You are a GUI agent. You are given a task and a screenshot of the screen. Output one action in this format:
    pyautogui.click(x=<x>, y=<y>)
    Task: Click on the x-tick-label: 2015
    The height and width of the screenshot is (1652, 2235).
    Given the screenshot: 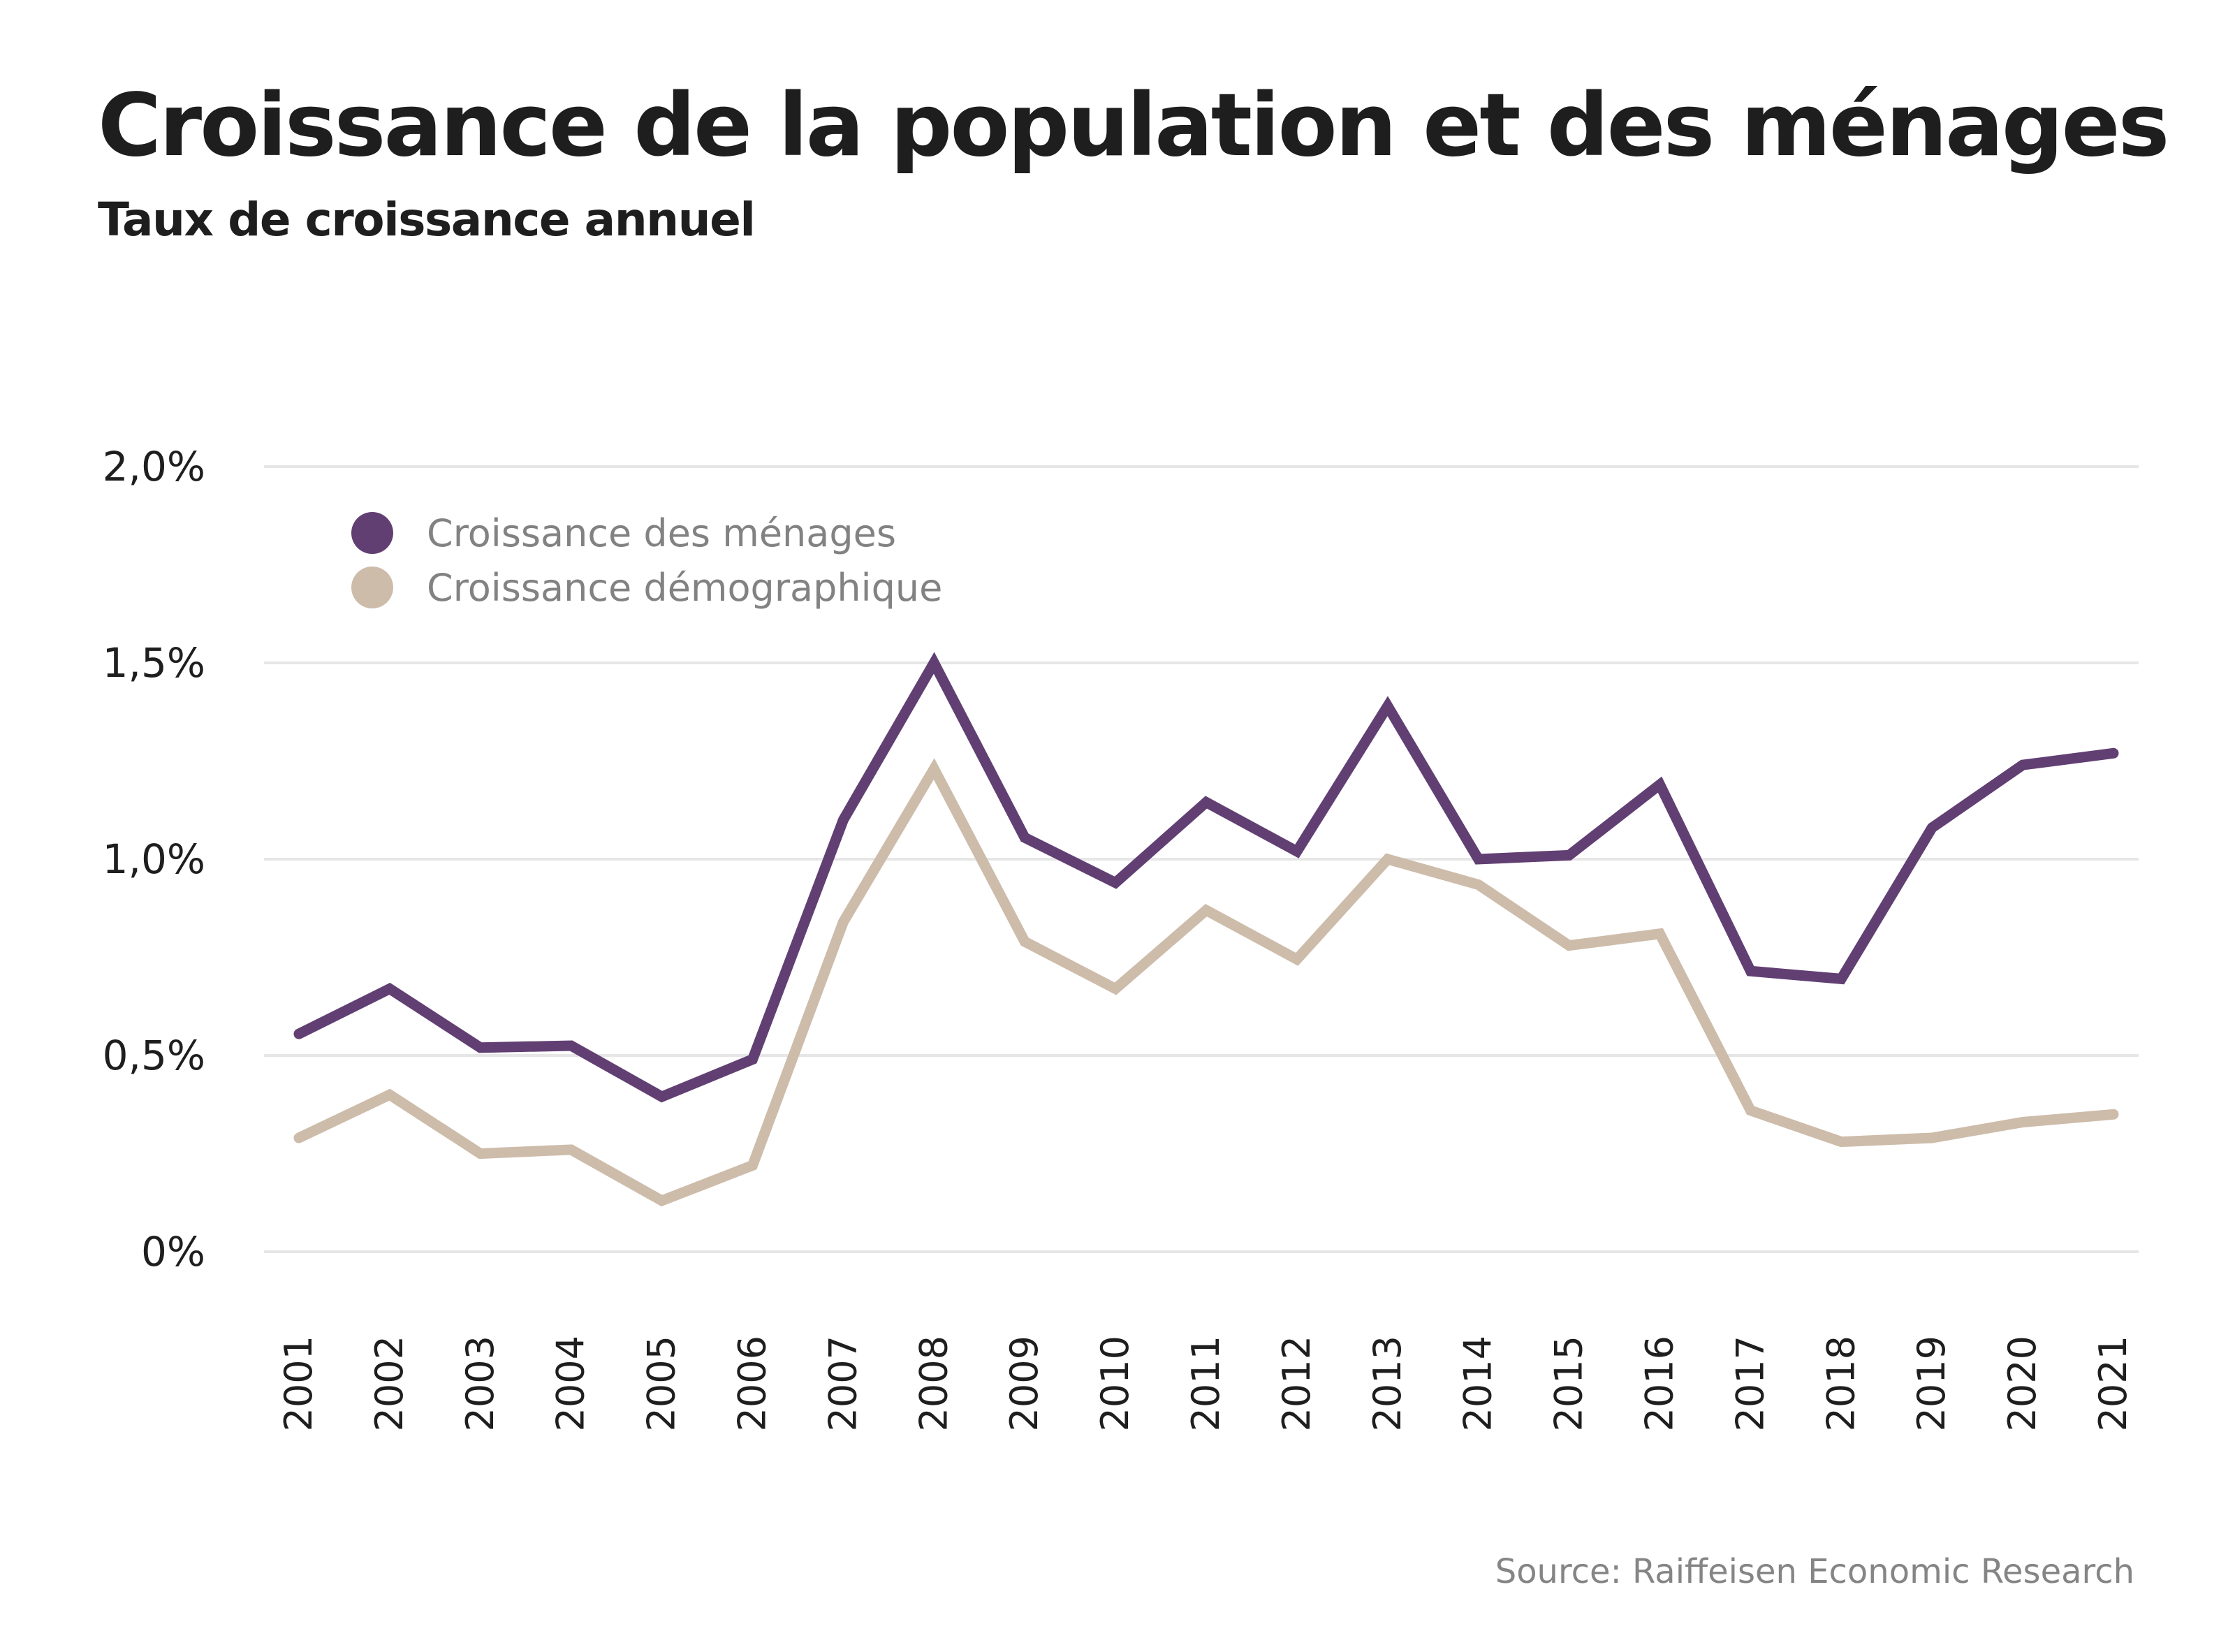 What is the action you would take?
    pyautogui.click(x=1569, y=1383)
    